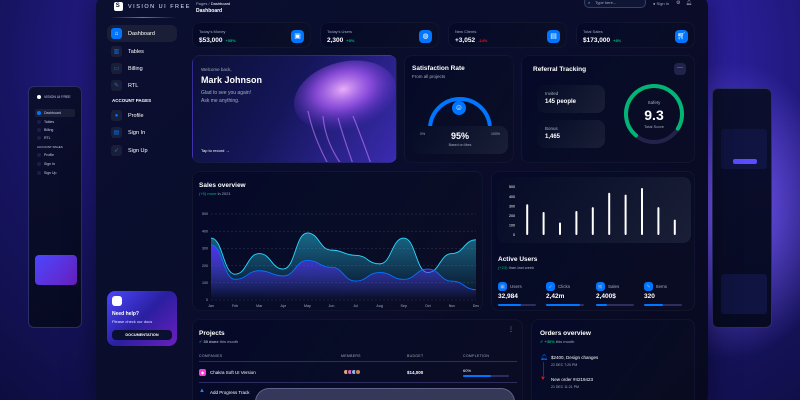 Image resolution: width=800 pixels, height=400 pixels. I want to click on y-tick-label: 100, so click(205, 283).